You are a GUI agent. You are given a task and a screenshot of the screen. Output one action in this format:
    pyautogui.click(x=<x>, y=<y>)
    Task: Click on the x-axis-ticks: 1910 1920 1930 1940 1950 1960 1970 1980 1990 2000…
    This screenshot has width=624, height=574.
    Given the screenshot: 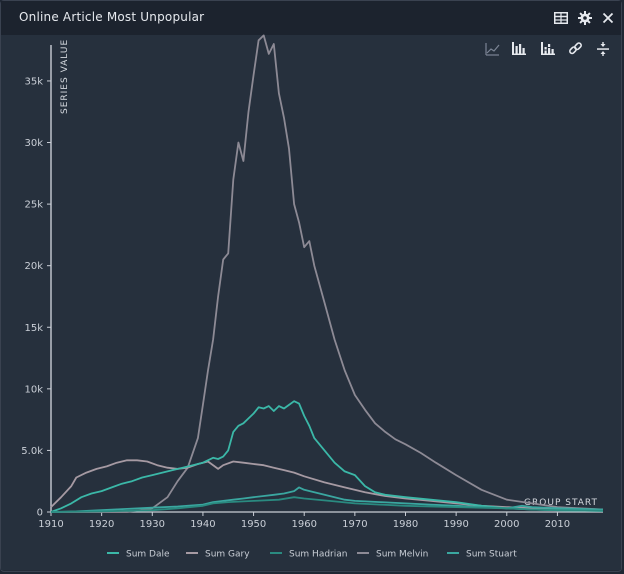 What is the action you would take?
    pyautogui.click(x=304, y=521)
    